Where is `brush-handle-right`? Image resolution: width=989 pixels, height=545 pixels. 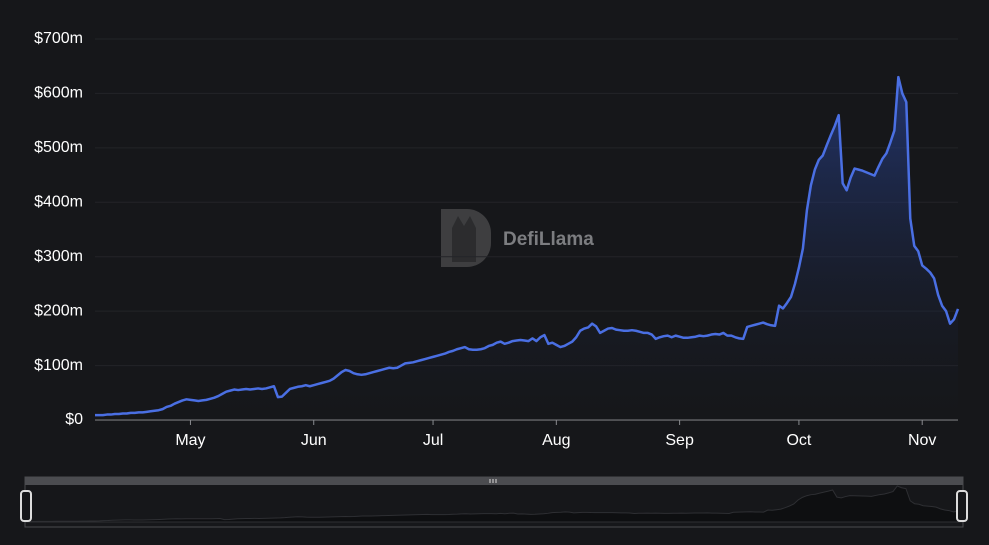 brush-handle-right is located at coordinates (962, 506).